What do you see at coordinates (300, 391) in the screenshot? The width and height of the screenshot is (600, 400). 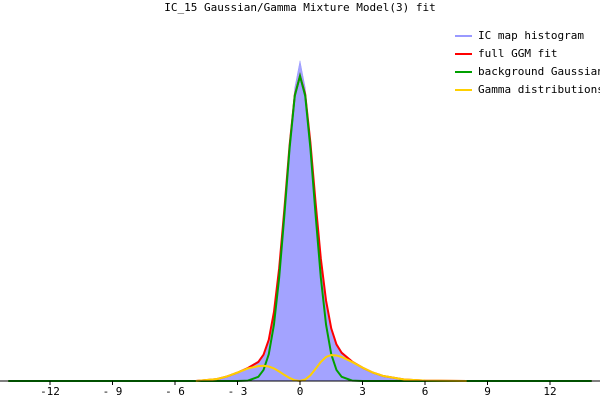 I see `x-tick-label: 0` at bounding box center [300, 391].